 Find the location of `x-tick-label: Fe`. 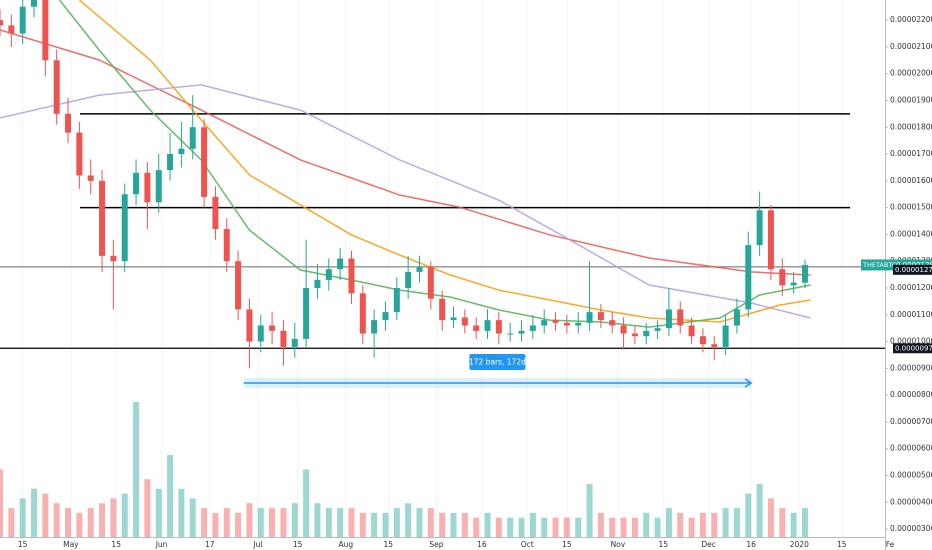

x-tick-label: Fe is located at coordinates (890, 544).